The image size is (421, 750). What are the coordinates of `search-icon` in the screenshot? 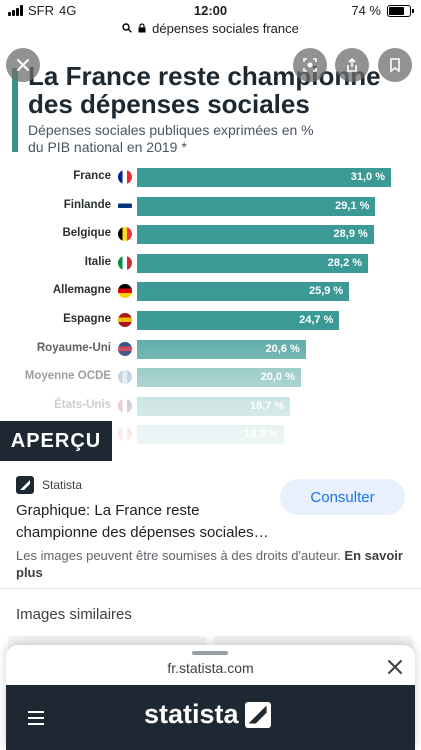 It's located at (127, 28).